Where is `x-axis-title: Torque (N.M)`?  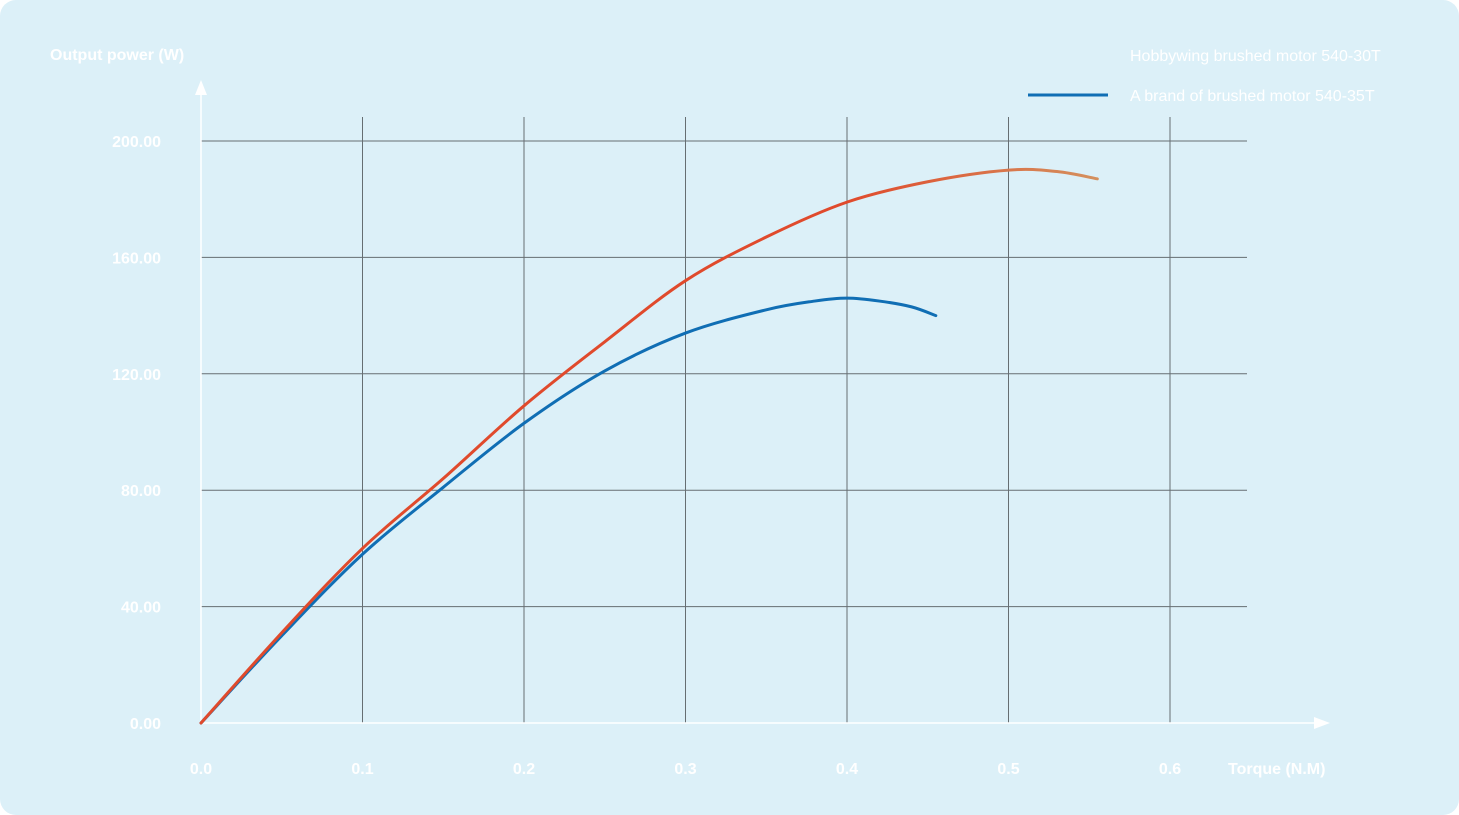
x-axis-title: Torque (N.M) is located at coordinates (1276, 769).